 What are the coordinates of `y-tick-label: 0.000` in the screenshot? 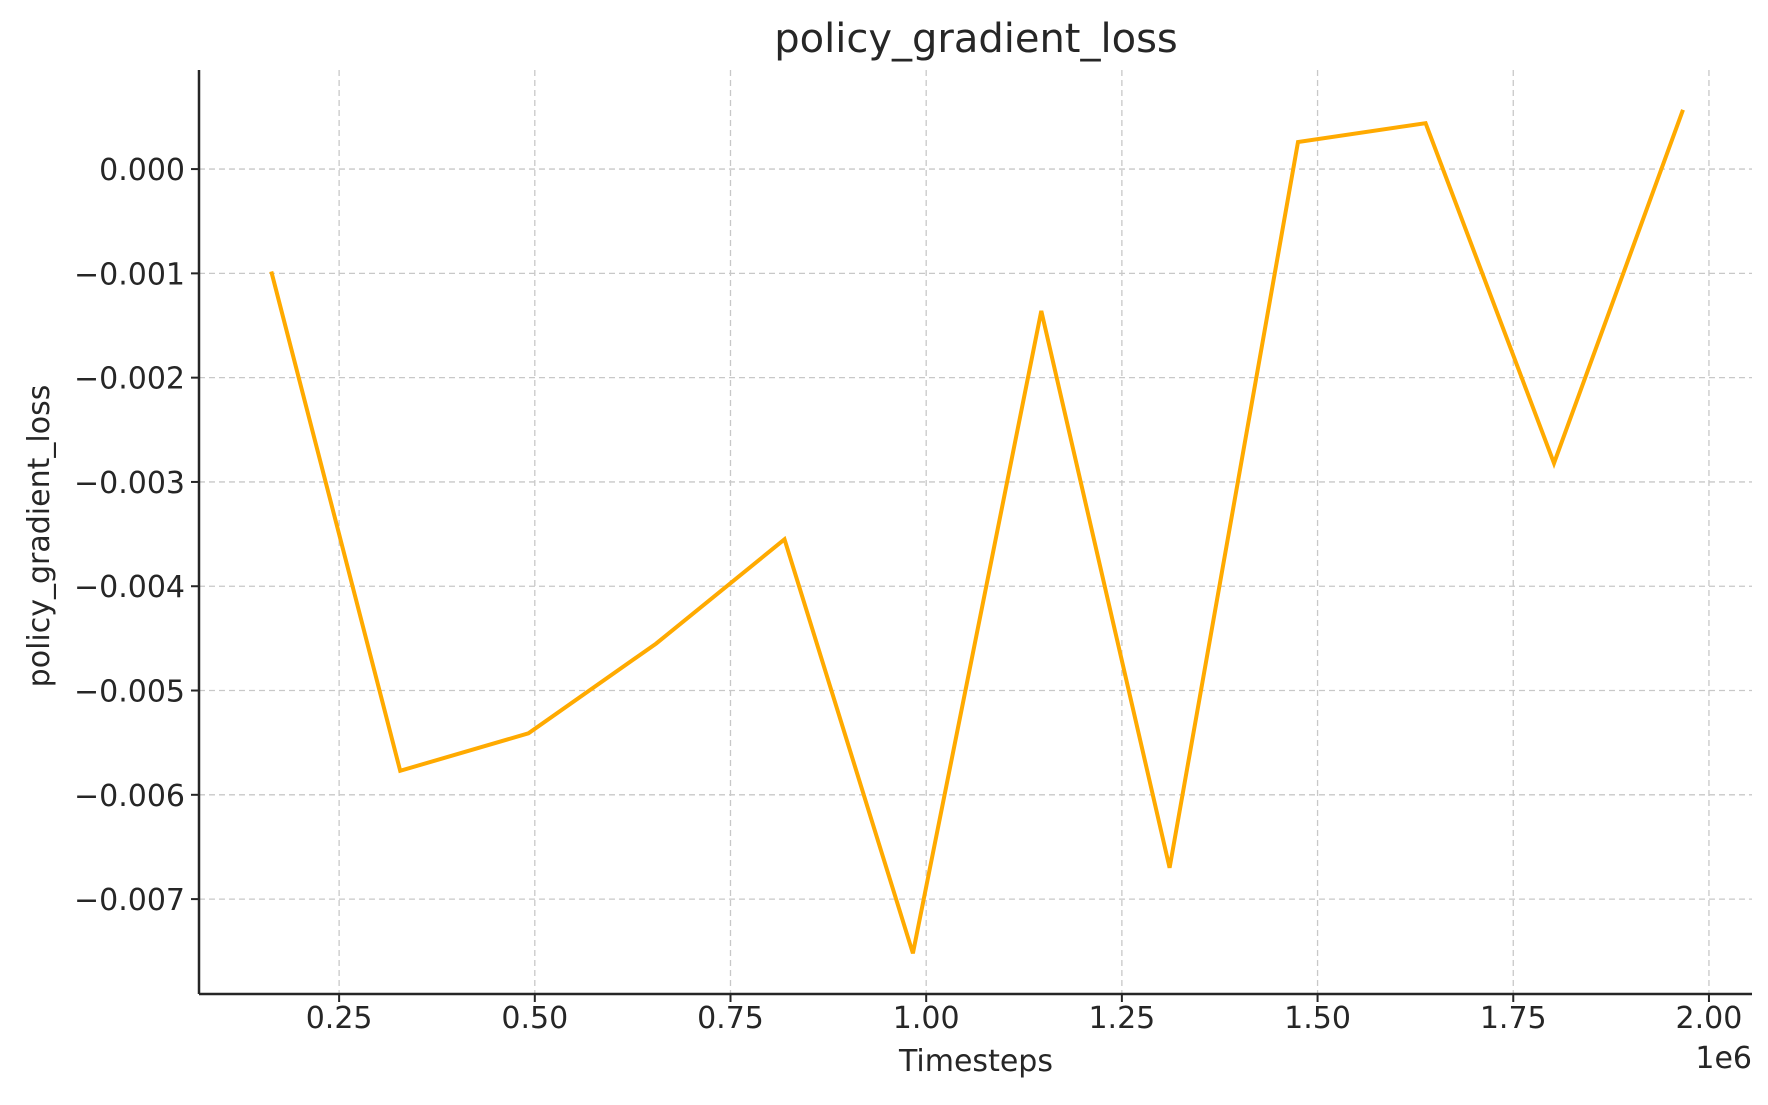 It's located at (142, 170).